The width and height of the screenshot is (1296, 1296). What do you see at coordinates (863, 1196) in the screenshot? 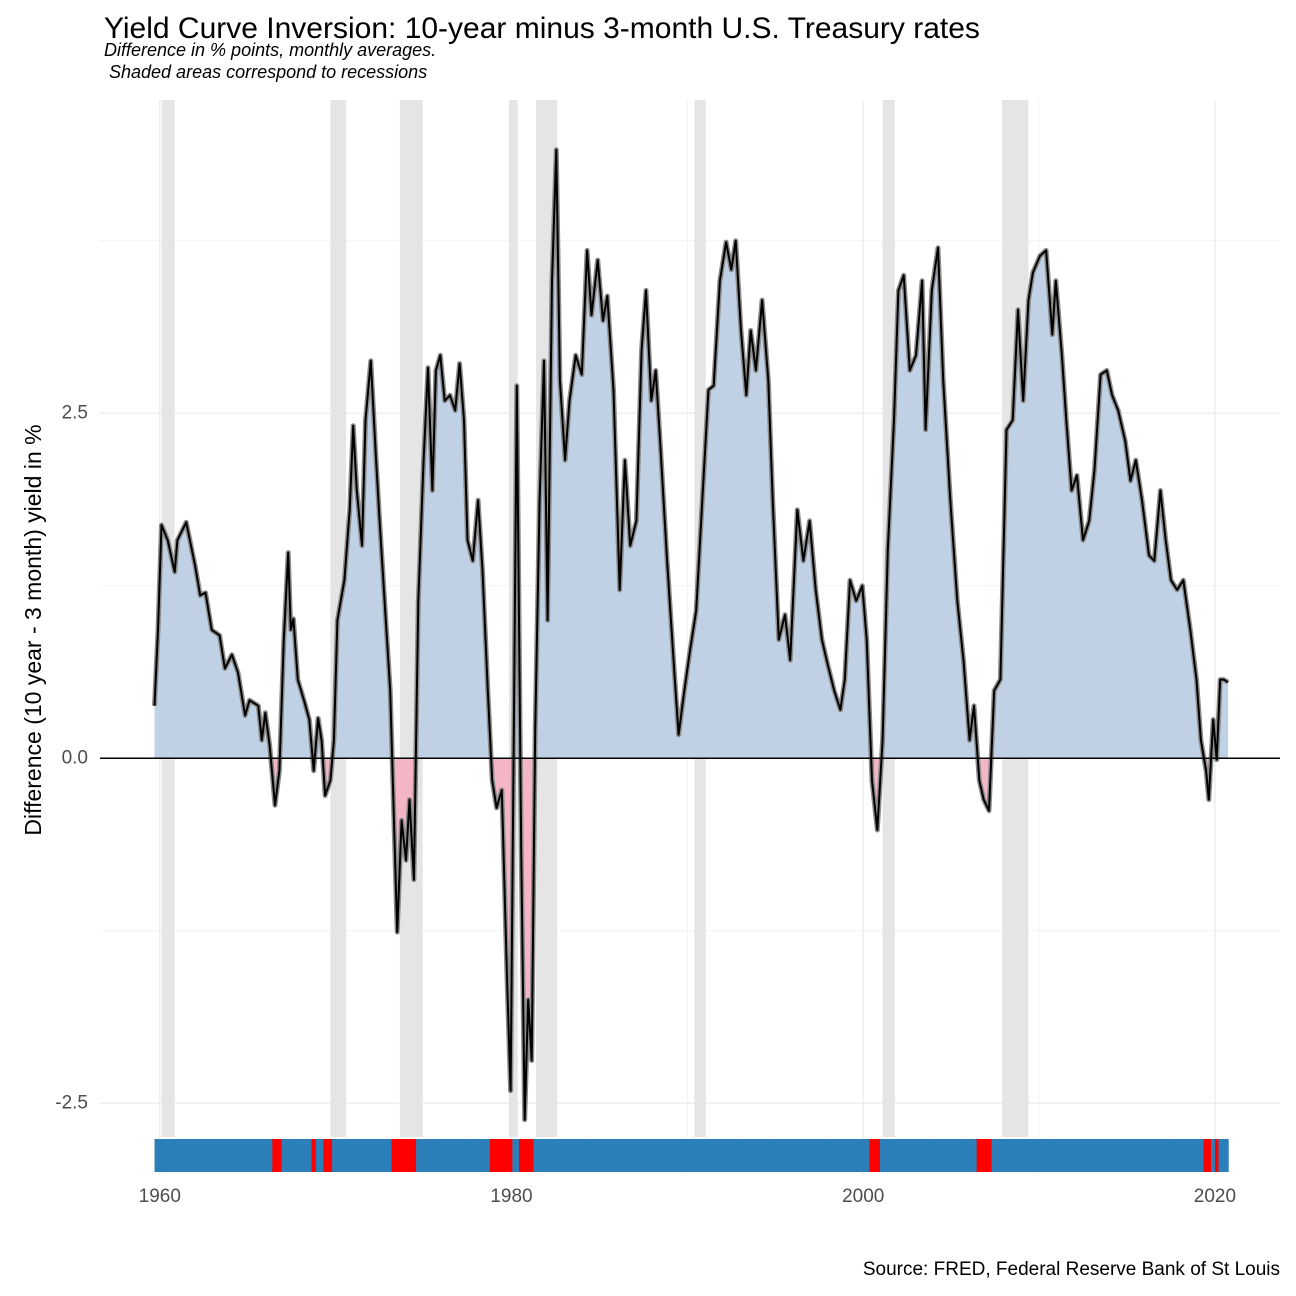
I see `x-tick-label: 2000` at bounding box center [863, 1196].